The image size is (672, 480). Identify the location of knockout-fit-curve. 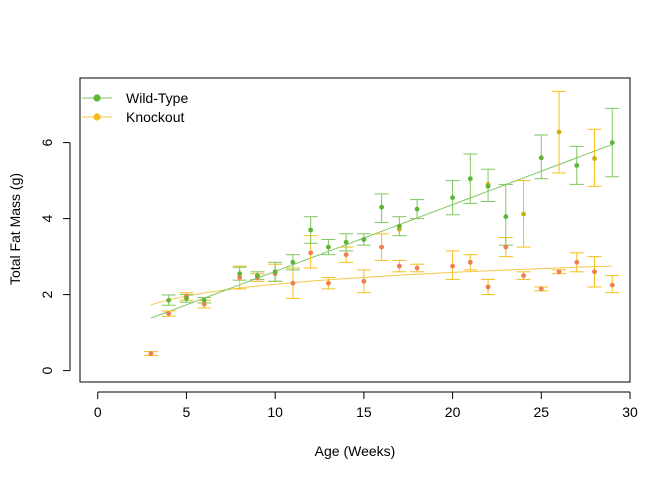
(381, 285).